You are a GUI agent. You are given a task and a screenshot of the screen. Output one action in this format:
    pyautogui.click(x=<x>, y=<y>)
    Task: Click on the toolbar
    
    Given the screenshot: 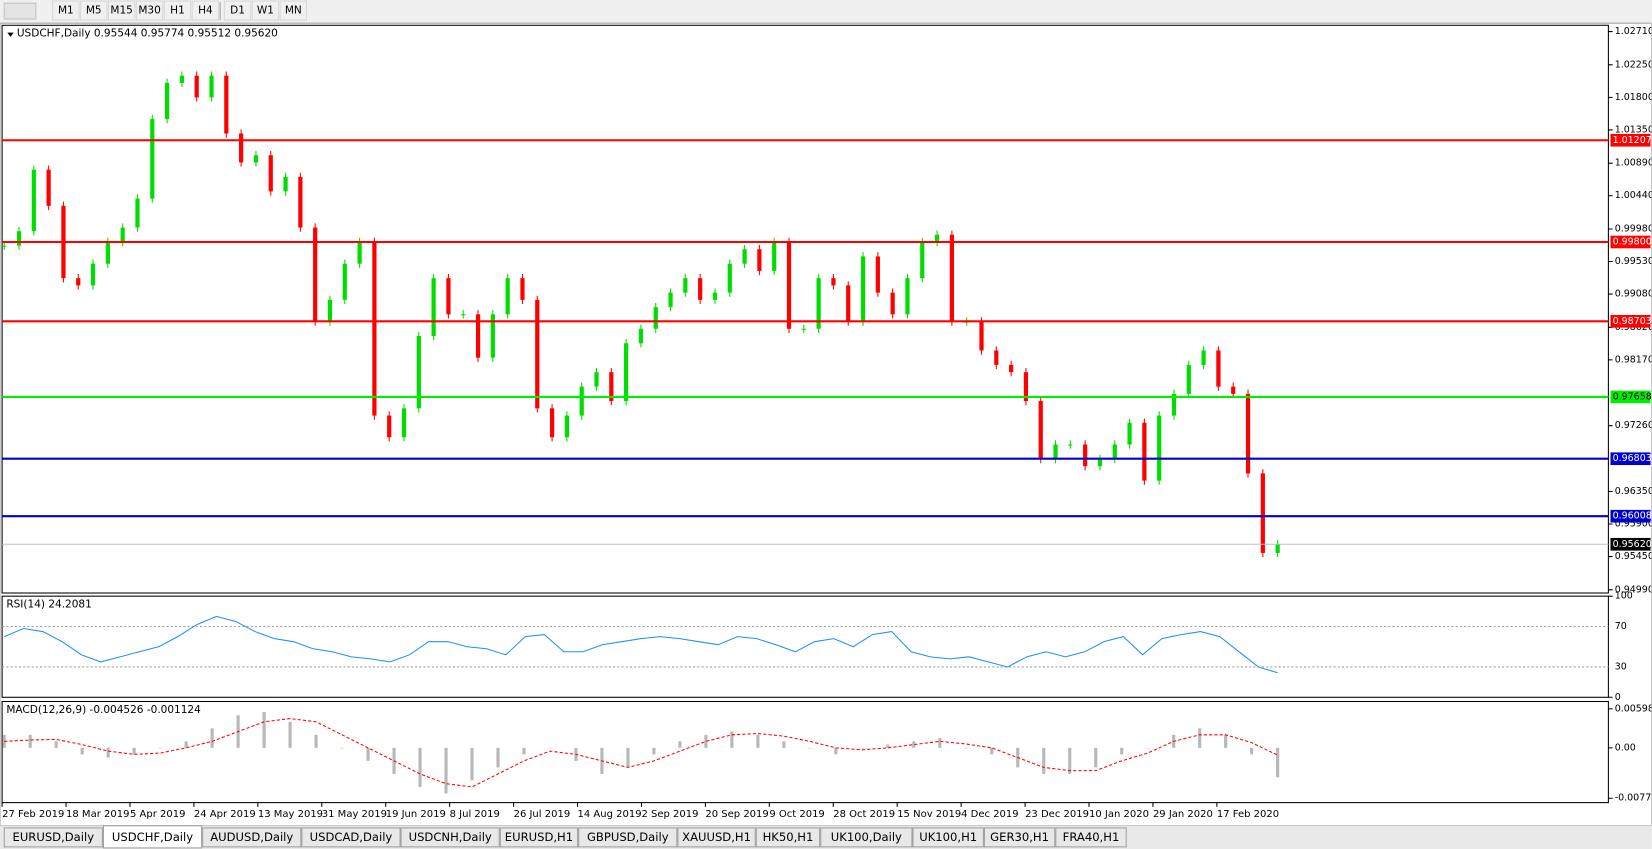 What is the action you would take?
    pyautogui.click(x=826, y=11)
    